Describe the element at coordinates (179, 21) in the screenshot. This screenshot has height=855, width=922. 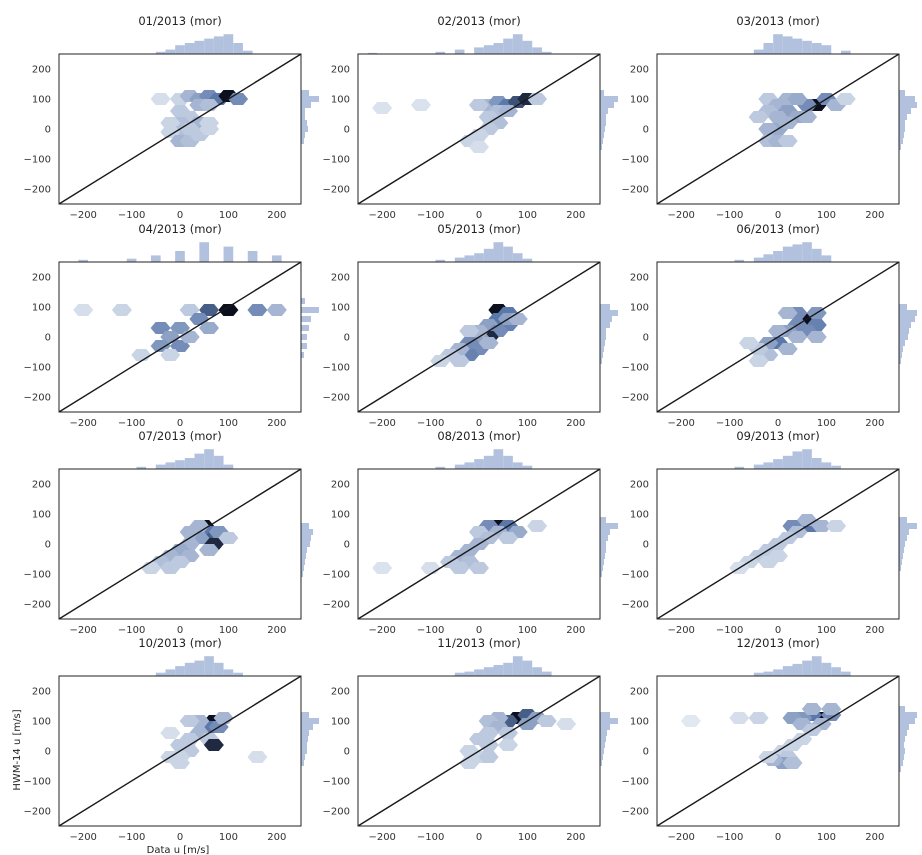
I see `subplot-title: 01/2013 (mor)` at that location.